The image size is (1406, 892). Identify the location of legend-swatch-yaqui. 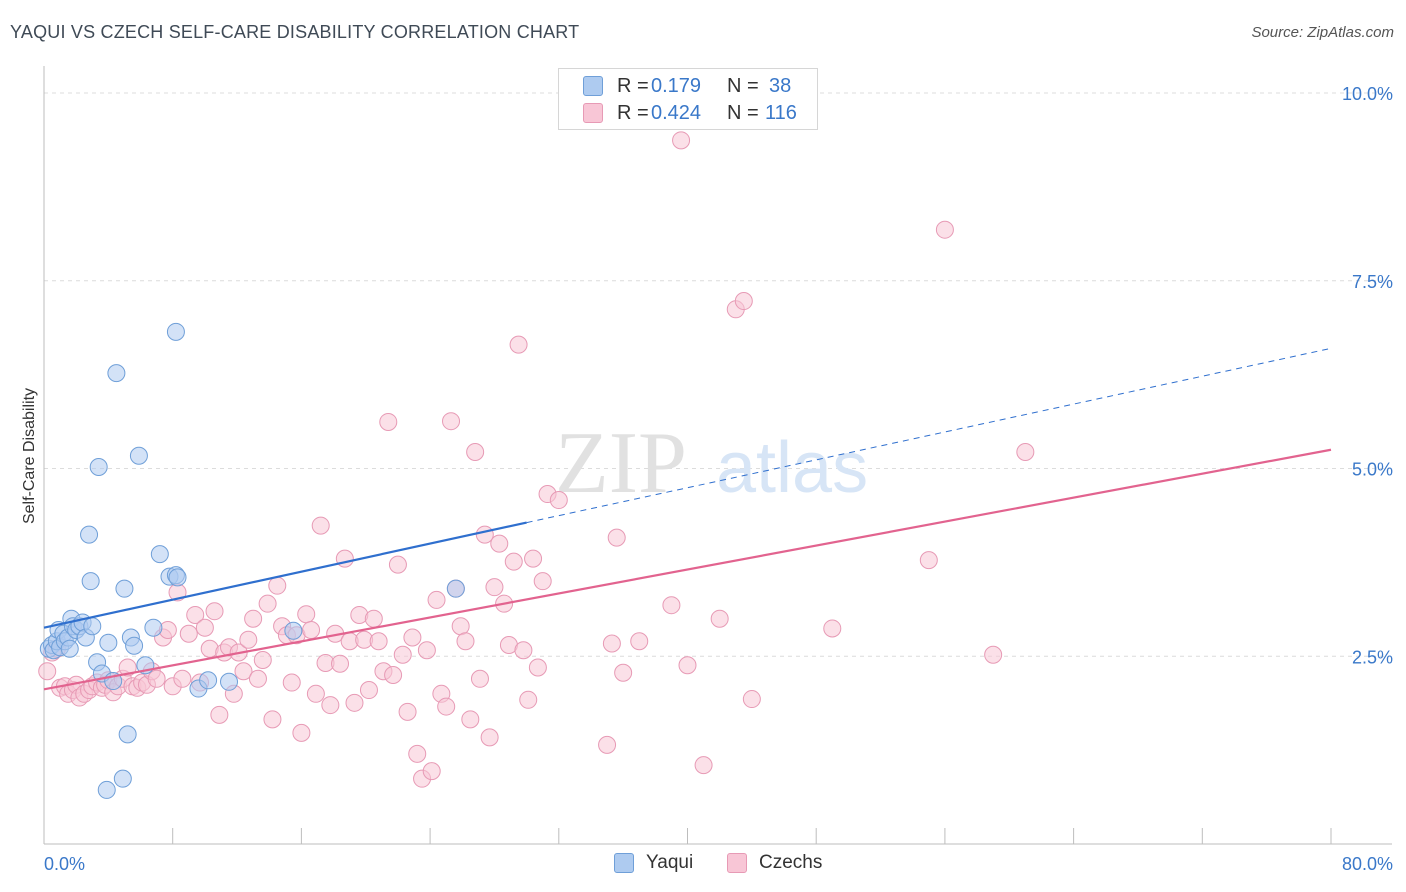
(593, 86).